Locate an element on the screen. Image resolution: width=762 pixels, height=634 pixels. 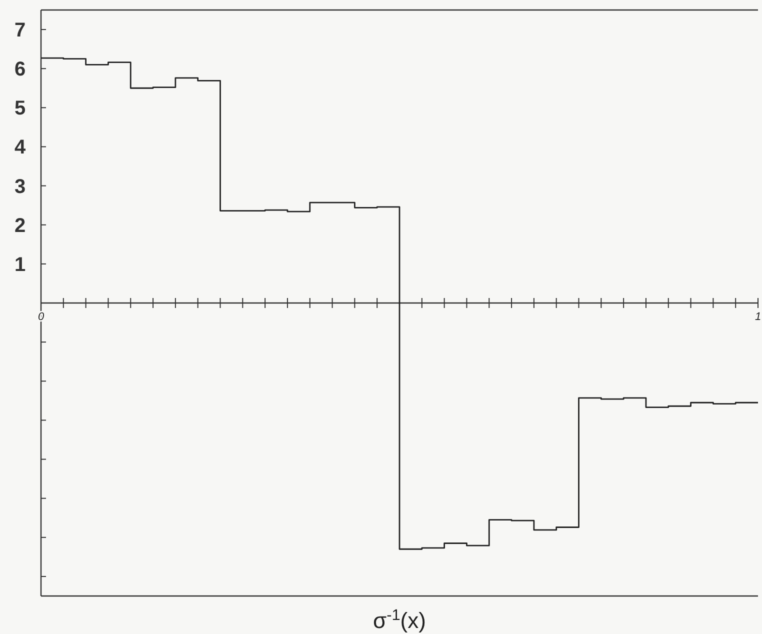
x-axis-title: σ$^{-1}$(x) is located at coordinates (399, 619).